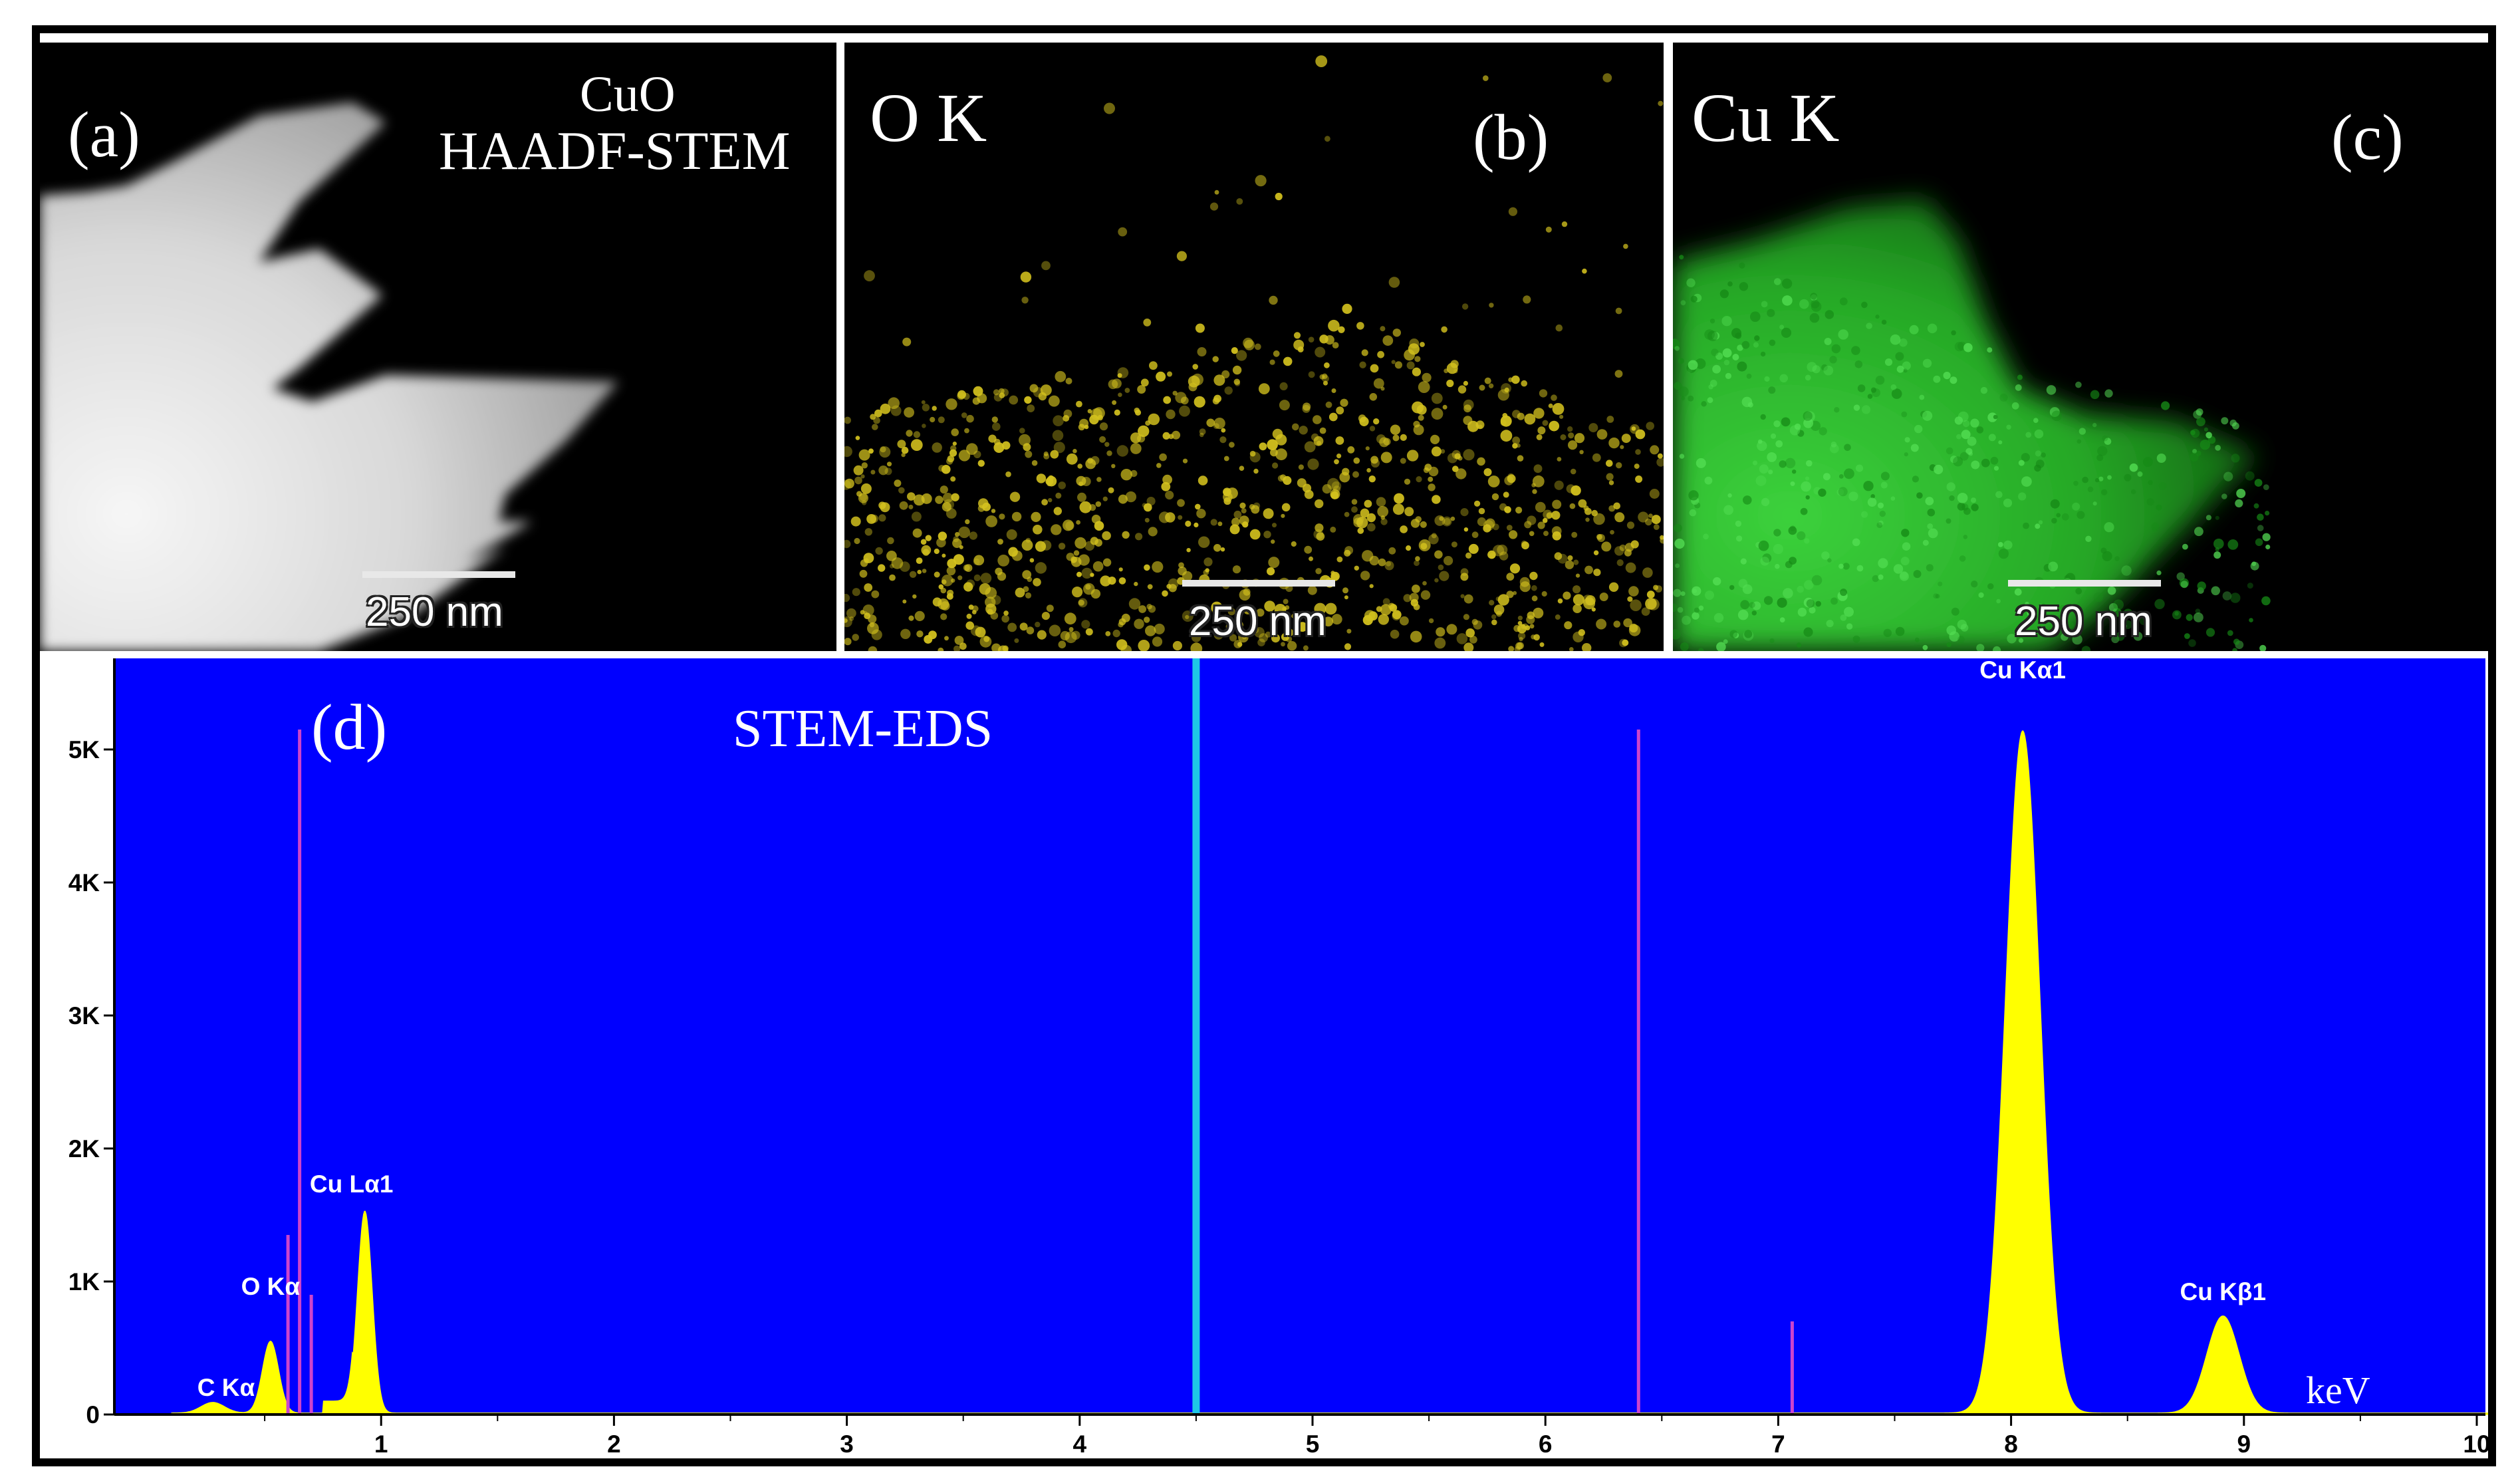 The width and height of the screenshot is (2520, 1481). Describe the element at coordinates (1259, 583) in the screenshot. I see `panel-b-scale-bar` at that location.